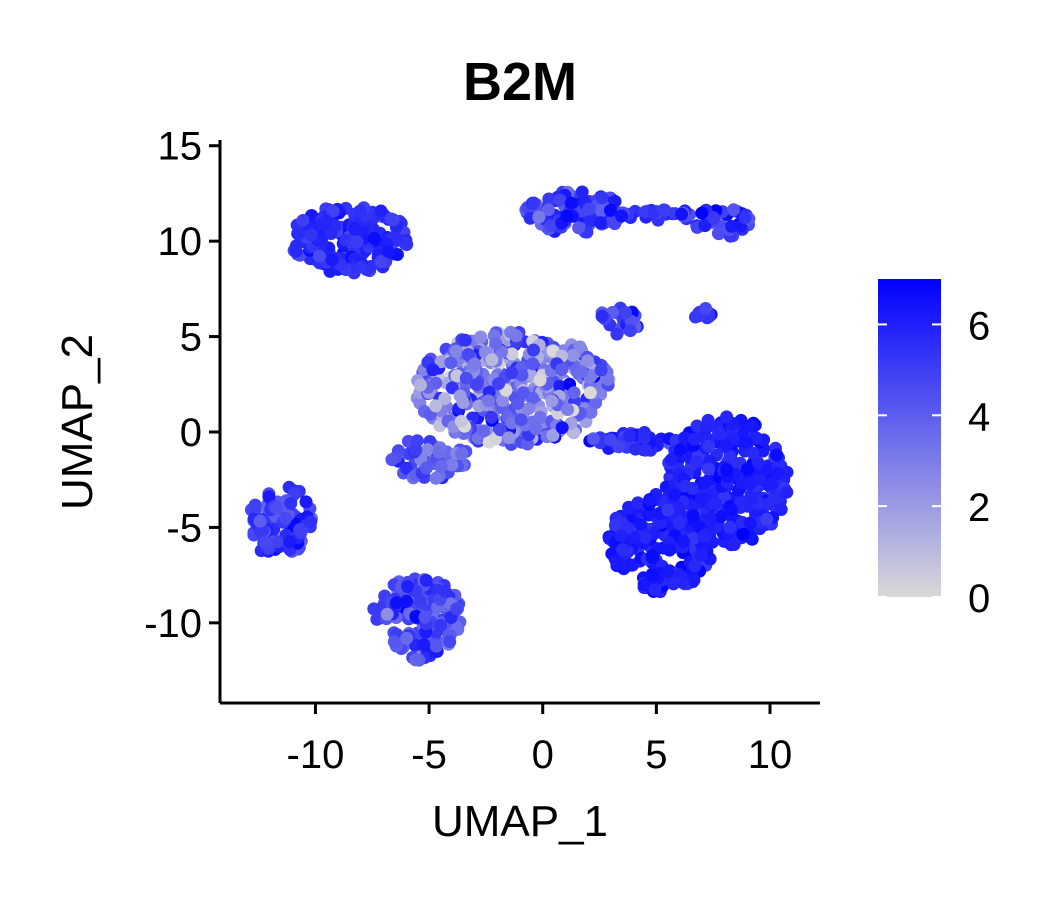 Image resolution: width=1050 pixels, height=900 pixels. Describe the element at coordinates (520, 821) in the screenshot. I see `x-axis-label: UMAP_1` at that location.